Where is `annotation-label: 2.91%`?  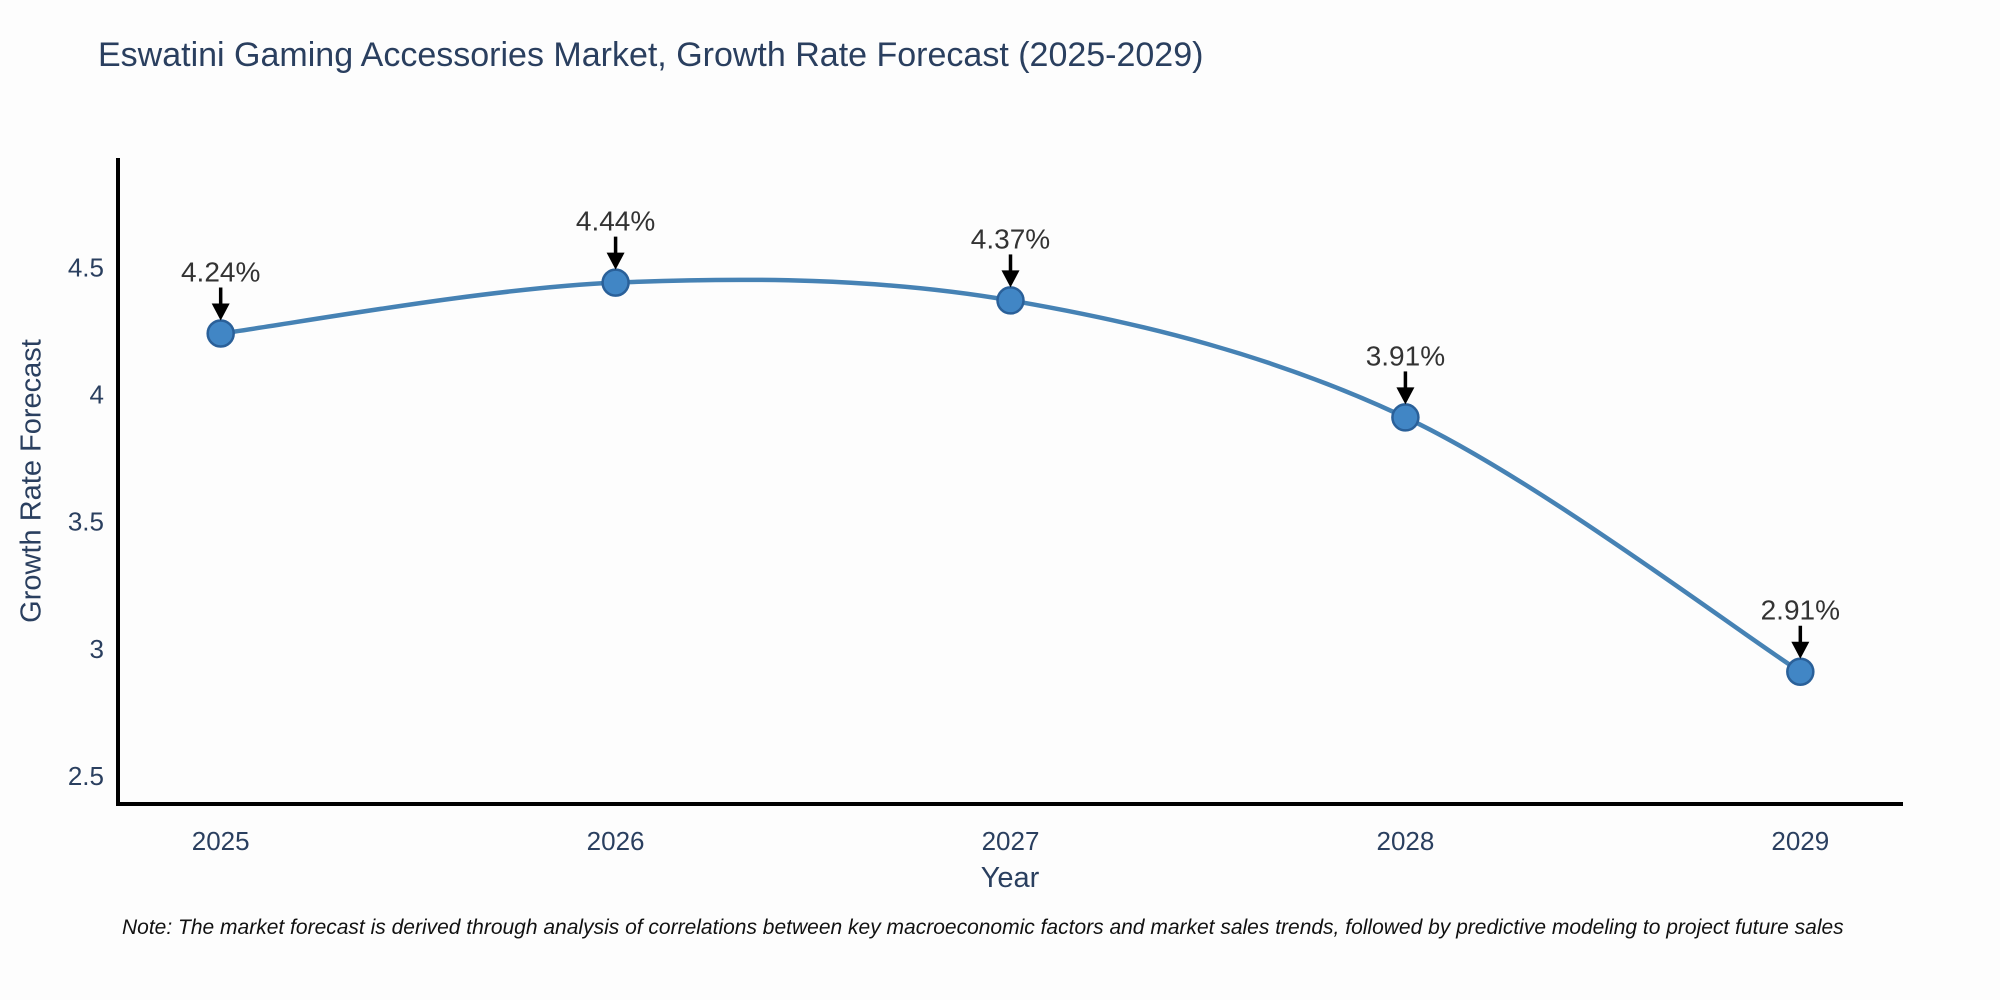 annotation-label: 2.91% is located at coordinates (1800, 610).